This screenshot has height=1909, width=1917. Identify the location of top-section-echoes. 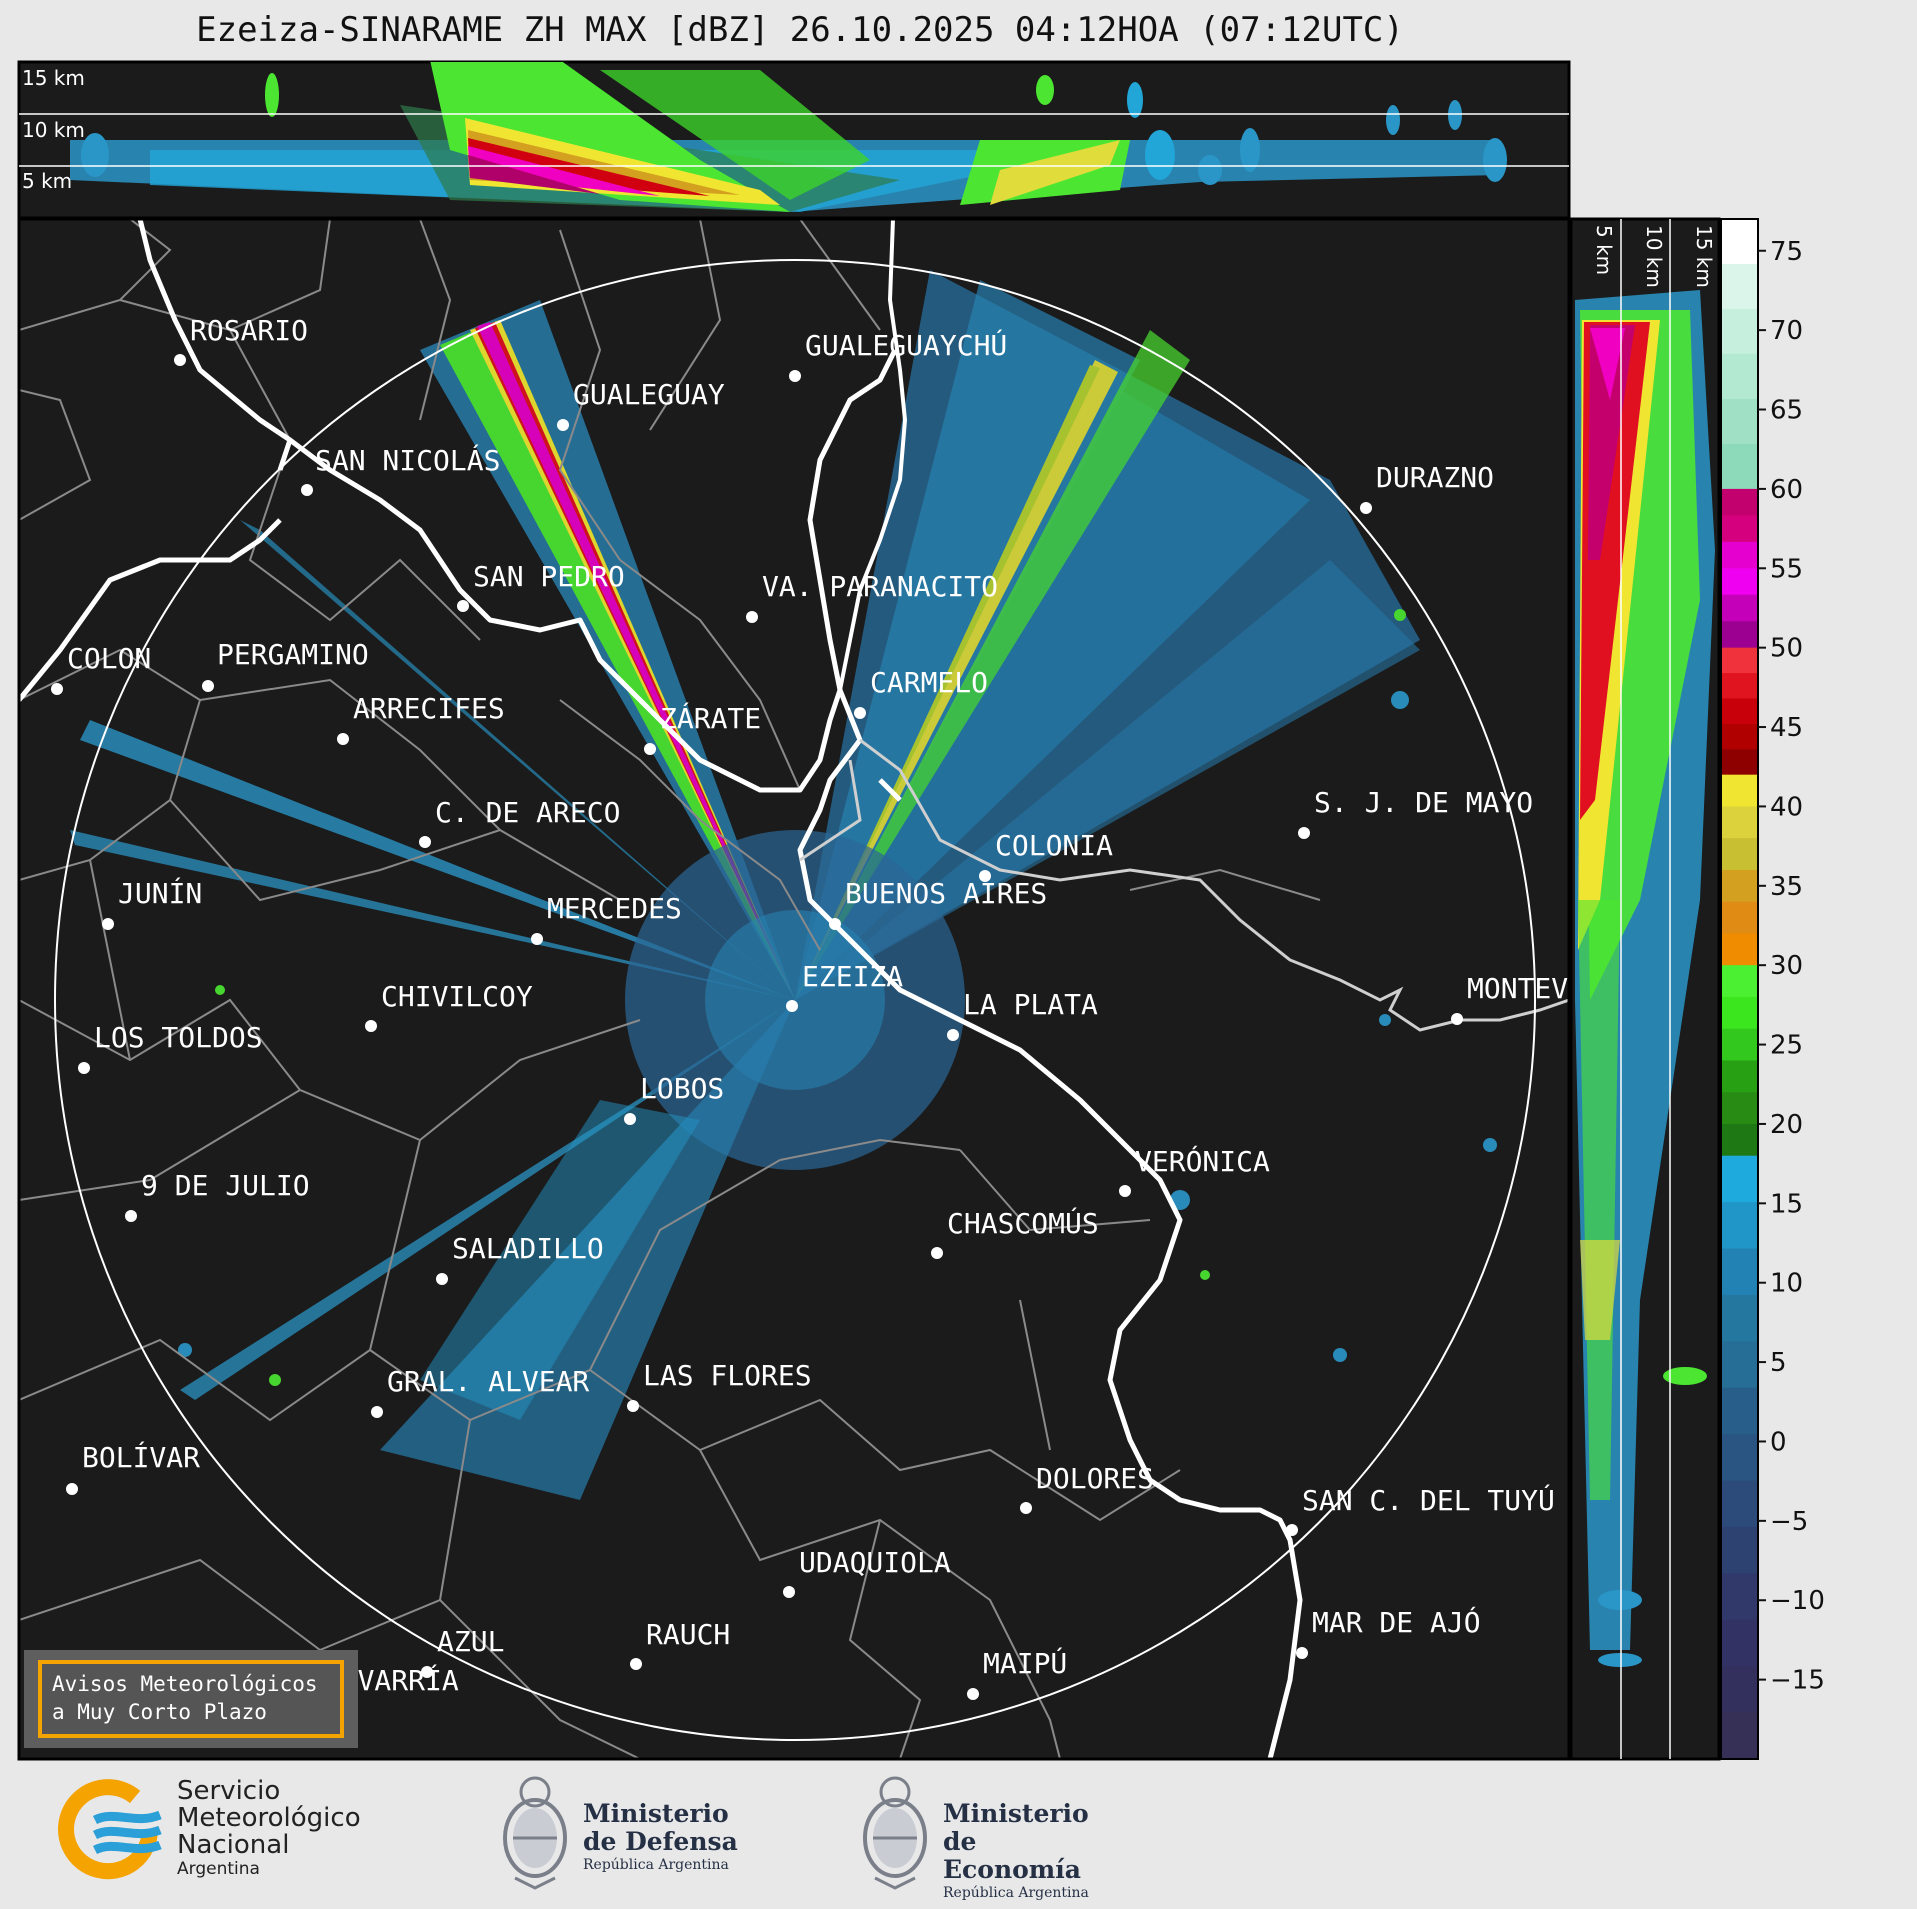
(788, 137).